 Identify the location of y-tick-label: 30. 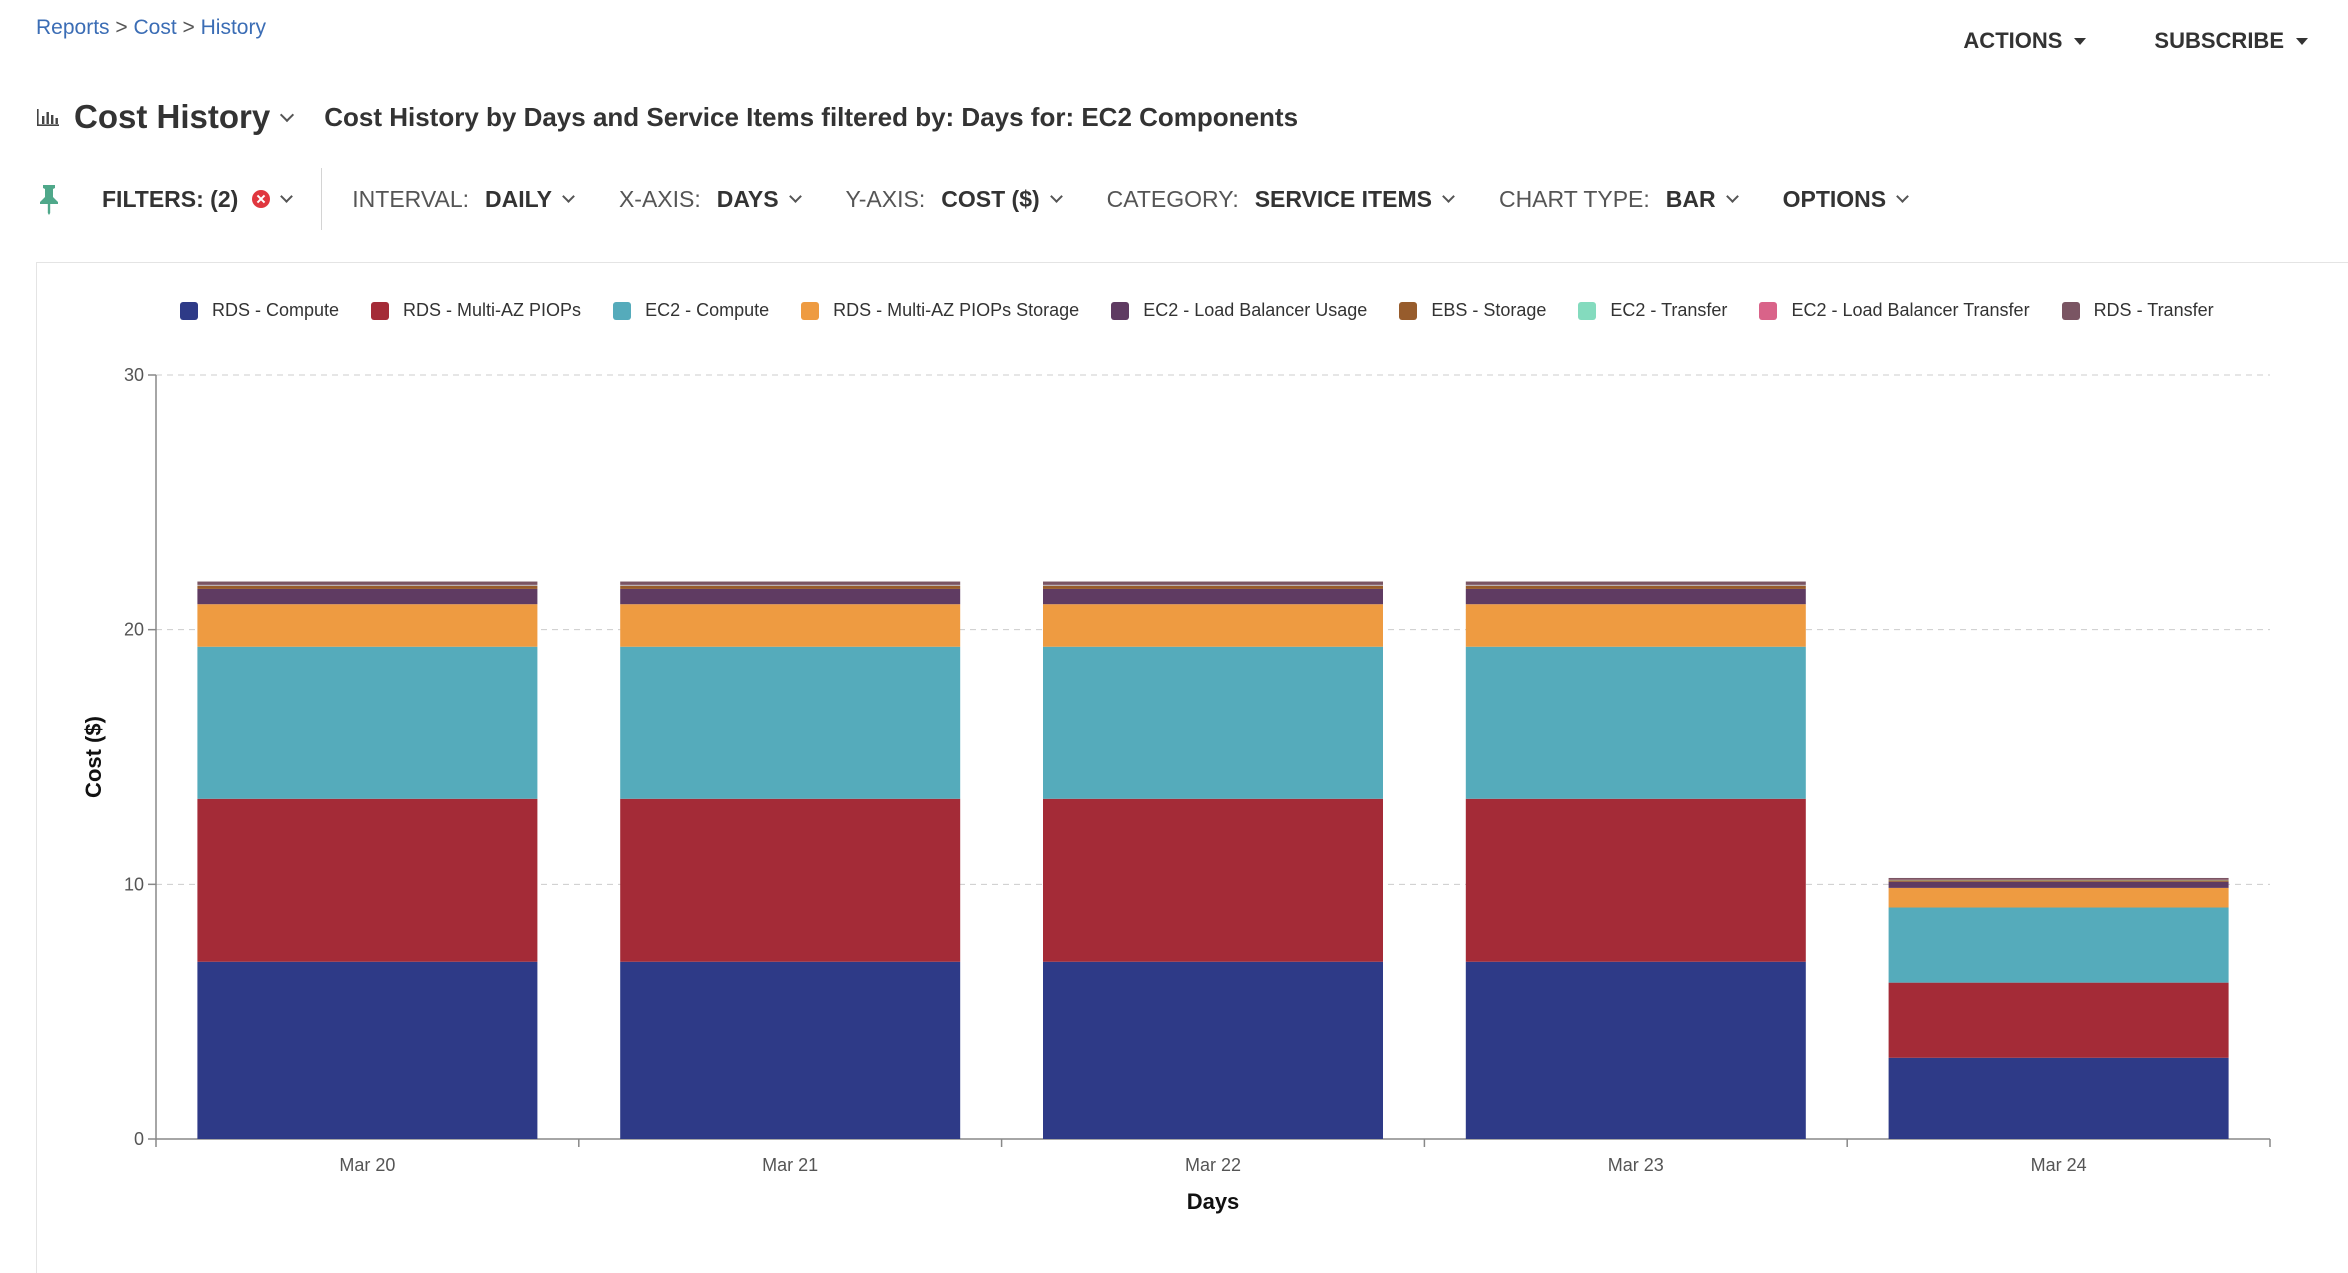
(134, 375).